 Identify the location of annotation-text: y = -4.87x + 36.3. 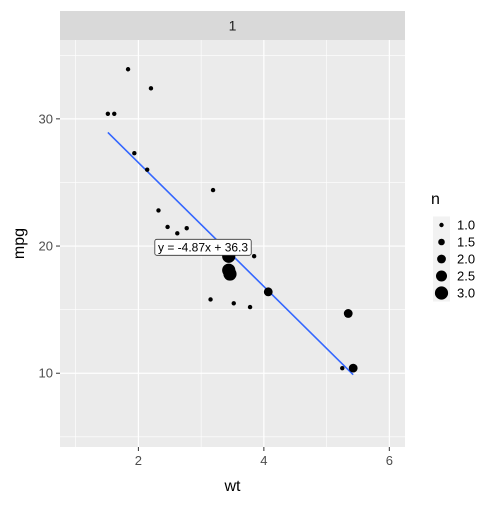
(203, 247).